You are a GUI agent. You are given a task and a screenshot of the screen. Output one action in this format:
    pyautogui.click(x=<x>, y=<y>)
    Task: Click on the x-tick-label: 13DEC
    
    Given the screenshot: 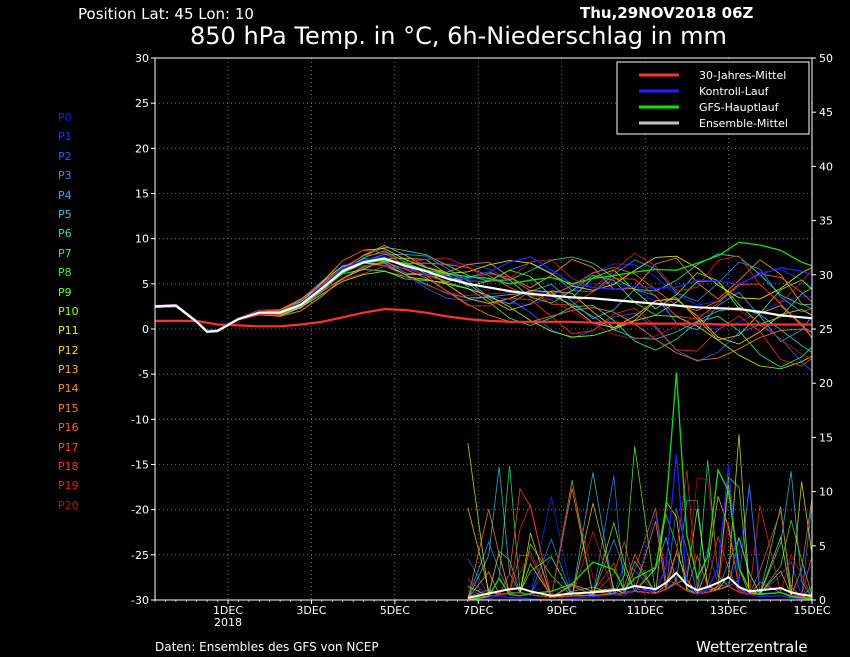 What is the action you would take?
    pyautogui.click(x=728, y=610)
    